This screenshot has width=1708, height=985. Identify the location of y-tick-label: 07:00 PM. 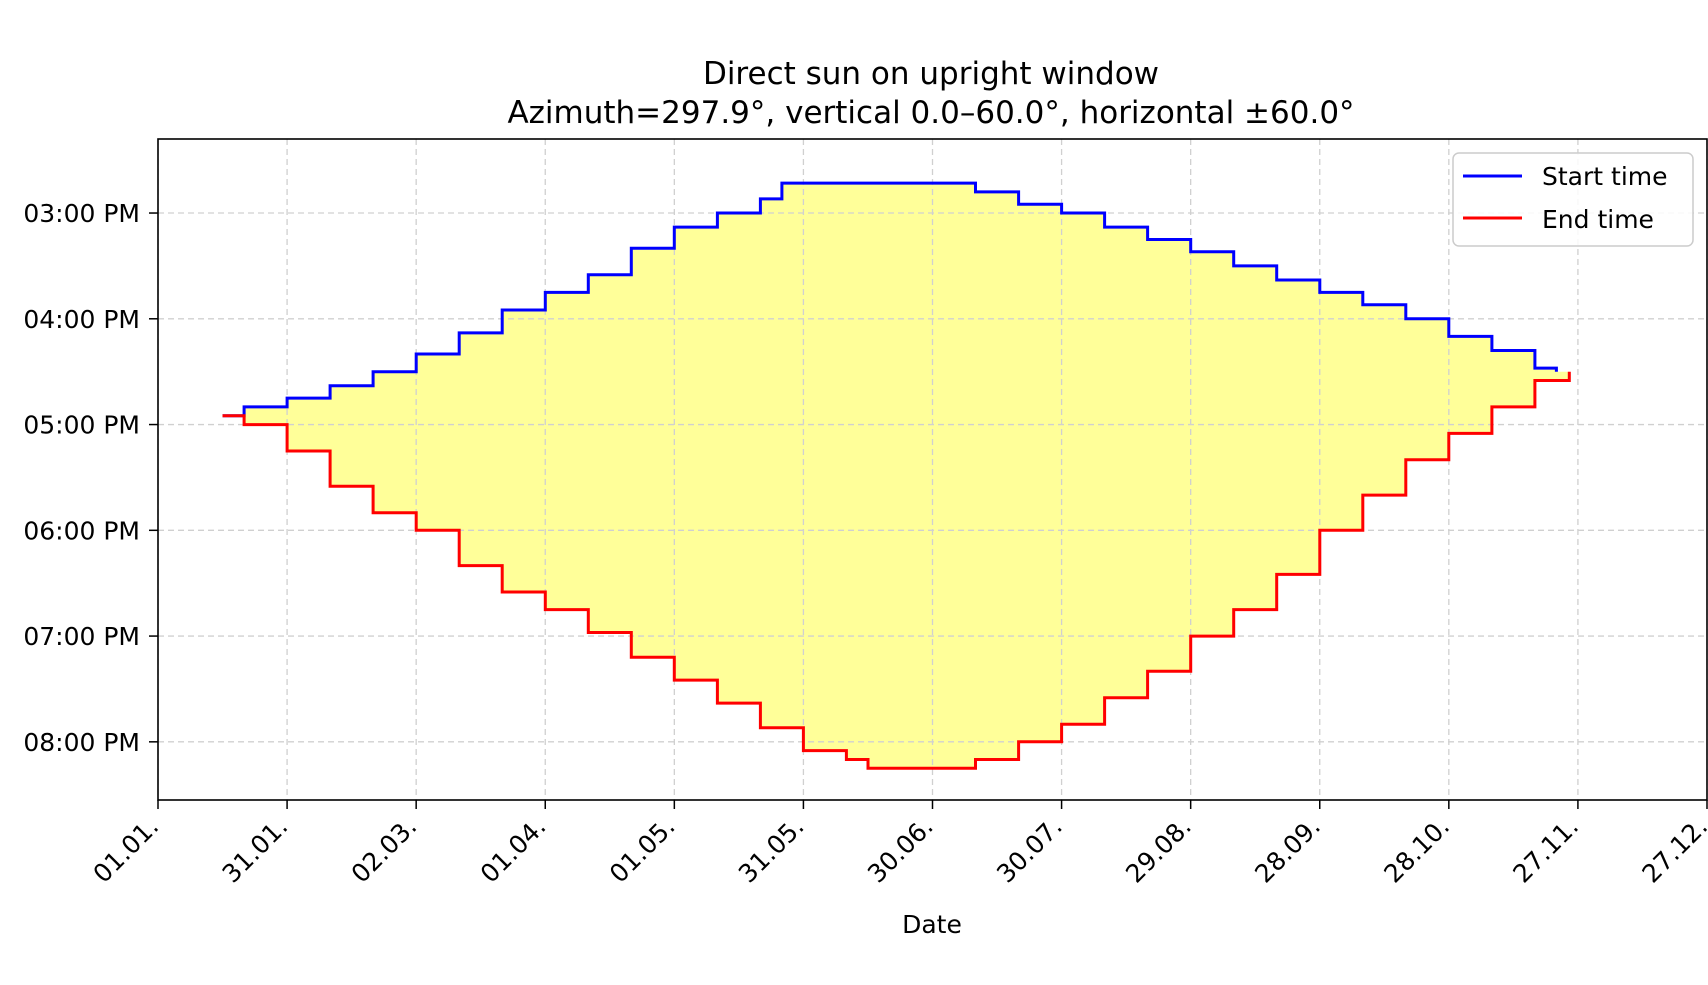
(81, 636).